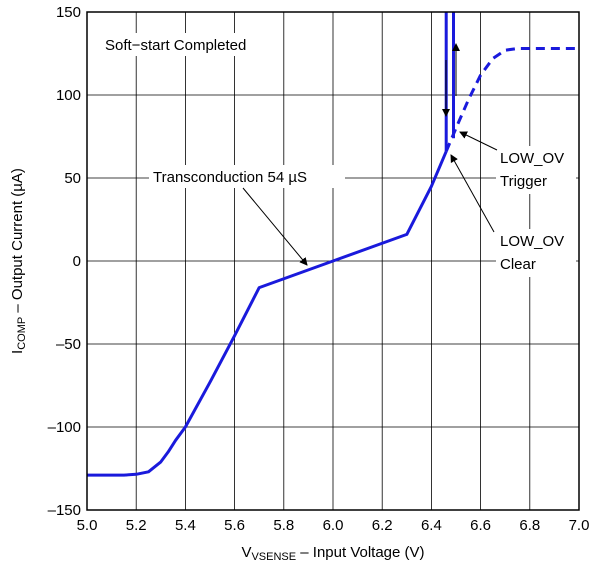  I want to click on transconductance-bg, so click(247, 176).